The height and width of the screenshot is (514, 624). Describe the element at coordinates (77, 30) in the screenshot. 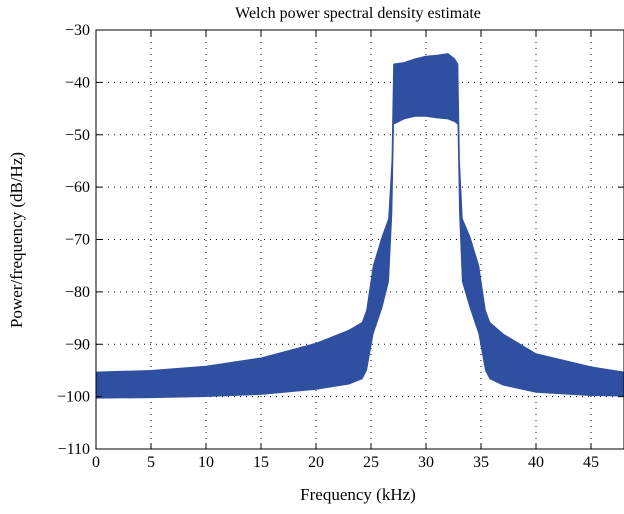

I see `y-tick-label: −30` at that location.